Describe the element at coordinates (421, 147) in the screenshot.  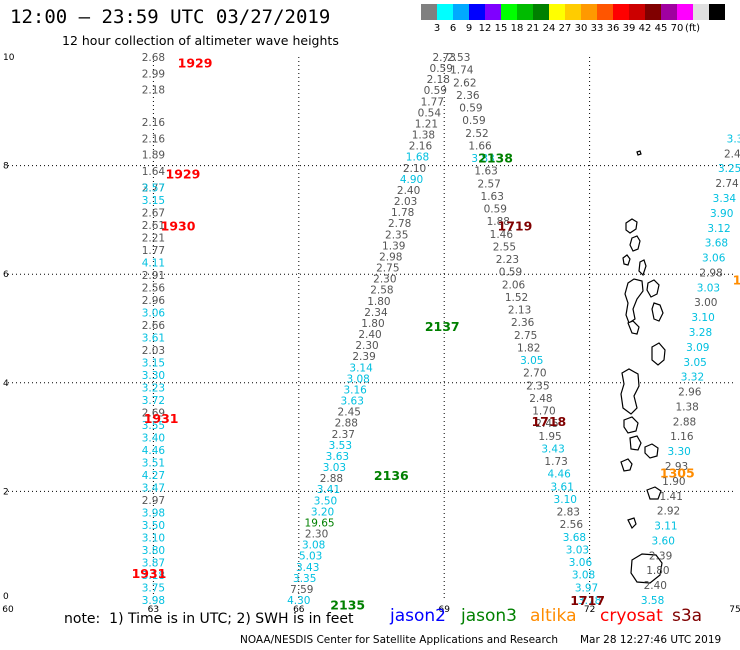
I see `wave-height-value: 2.16` at that location.